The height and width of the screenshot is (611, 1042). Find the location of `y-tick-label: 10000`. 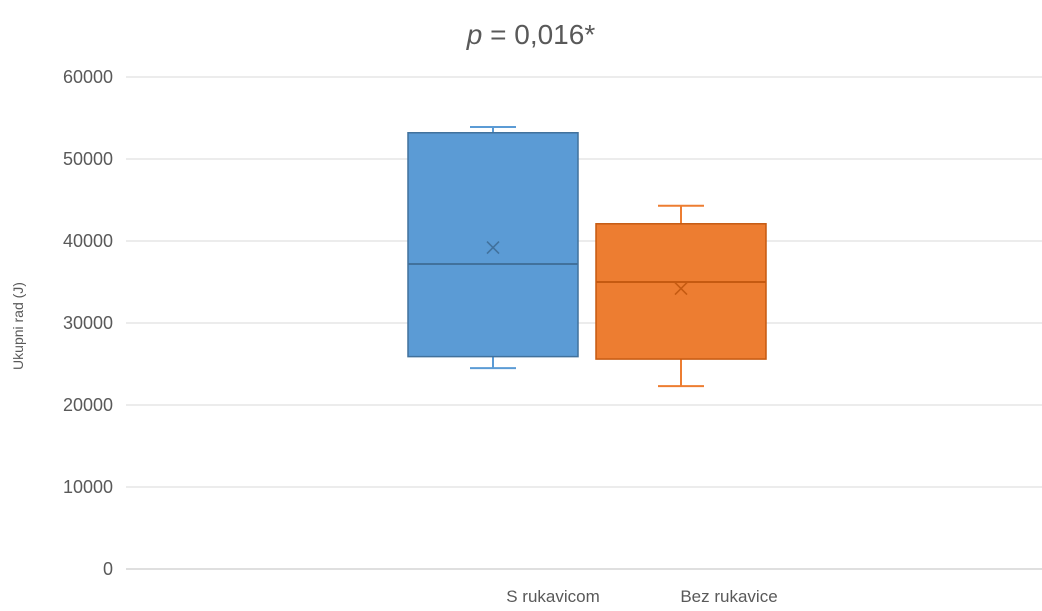

y-tick-label: 10000 is located at coordinates (88, 487).